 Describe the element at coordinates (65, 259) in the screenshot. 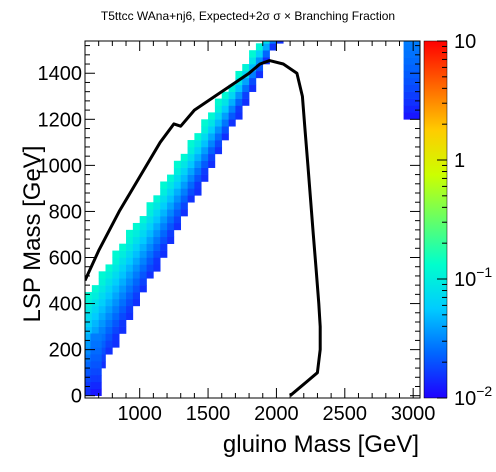

I see `y-tick-label: 600` at that location.